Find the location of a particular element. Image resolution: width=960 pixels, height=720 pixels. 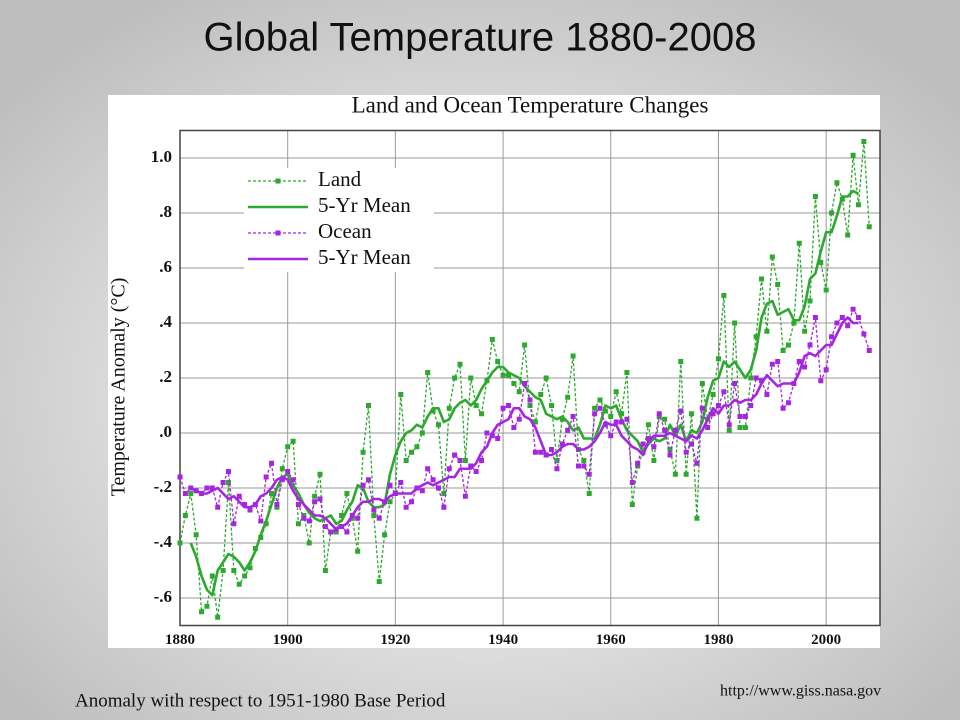

y-tick-label: 1.0 is located at coordinates (161, 156).